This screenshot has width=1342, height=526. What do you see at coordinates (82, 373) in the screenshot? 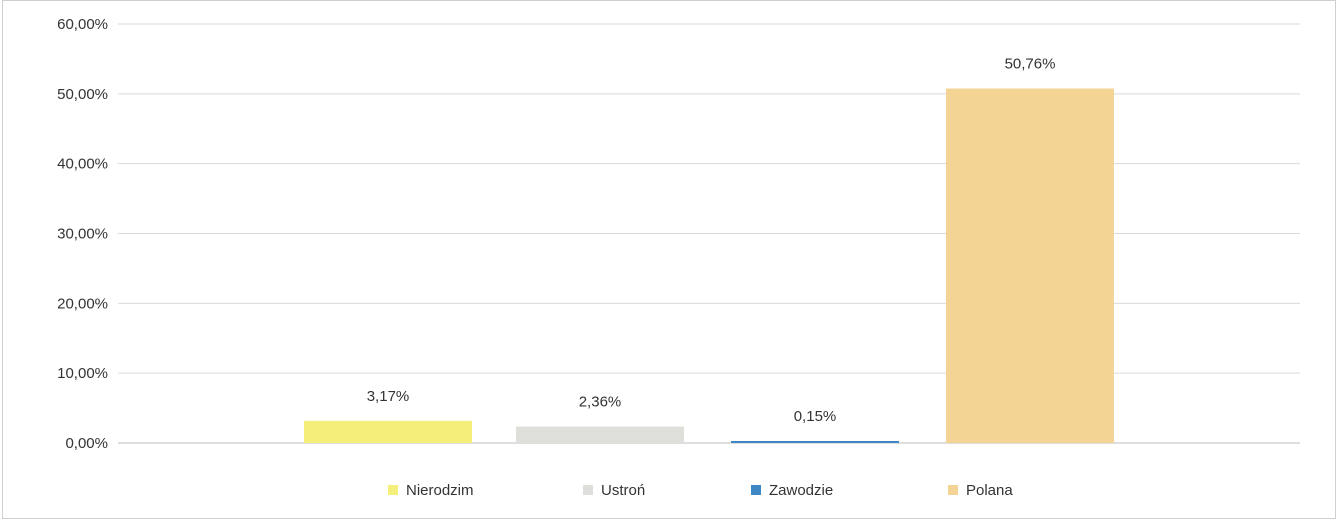
I see `y-tick-label: 10,00%` at bounding box center [82, 373].